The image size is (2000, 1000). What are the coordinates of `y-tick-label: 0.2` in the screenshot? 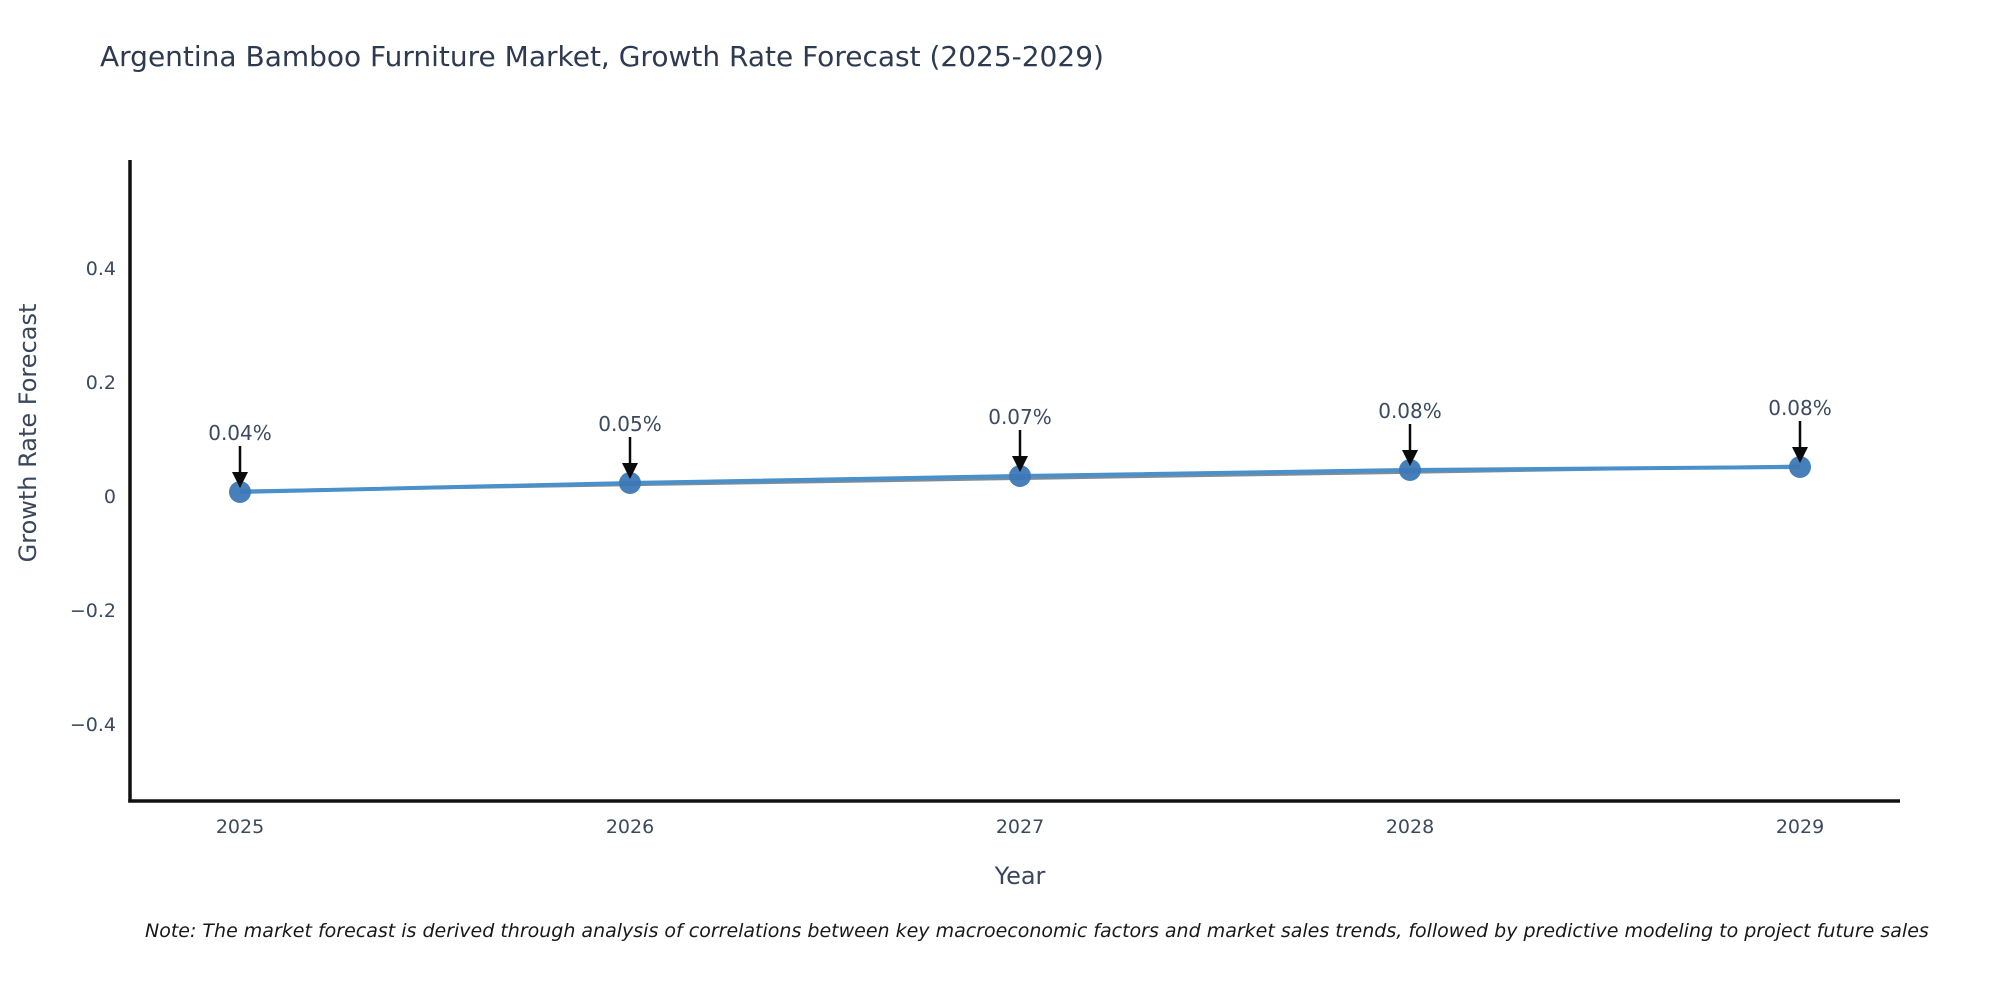 It's located at (101, 383).